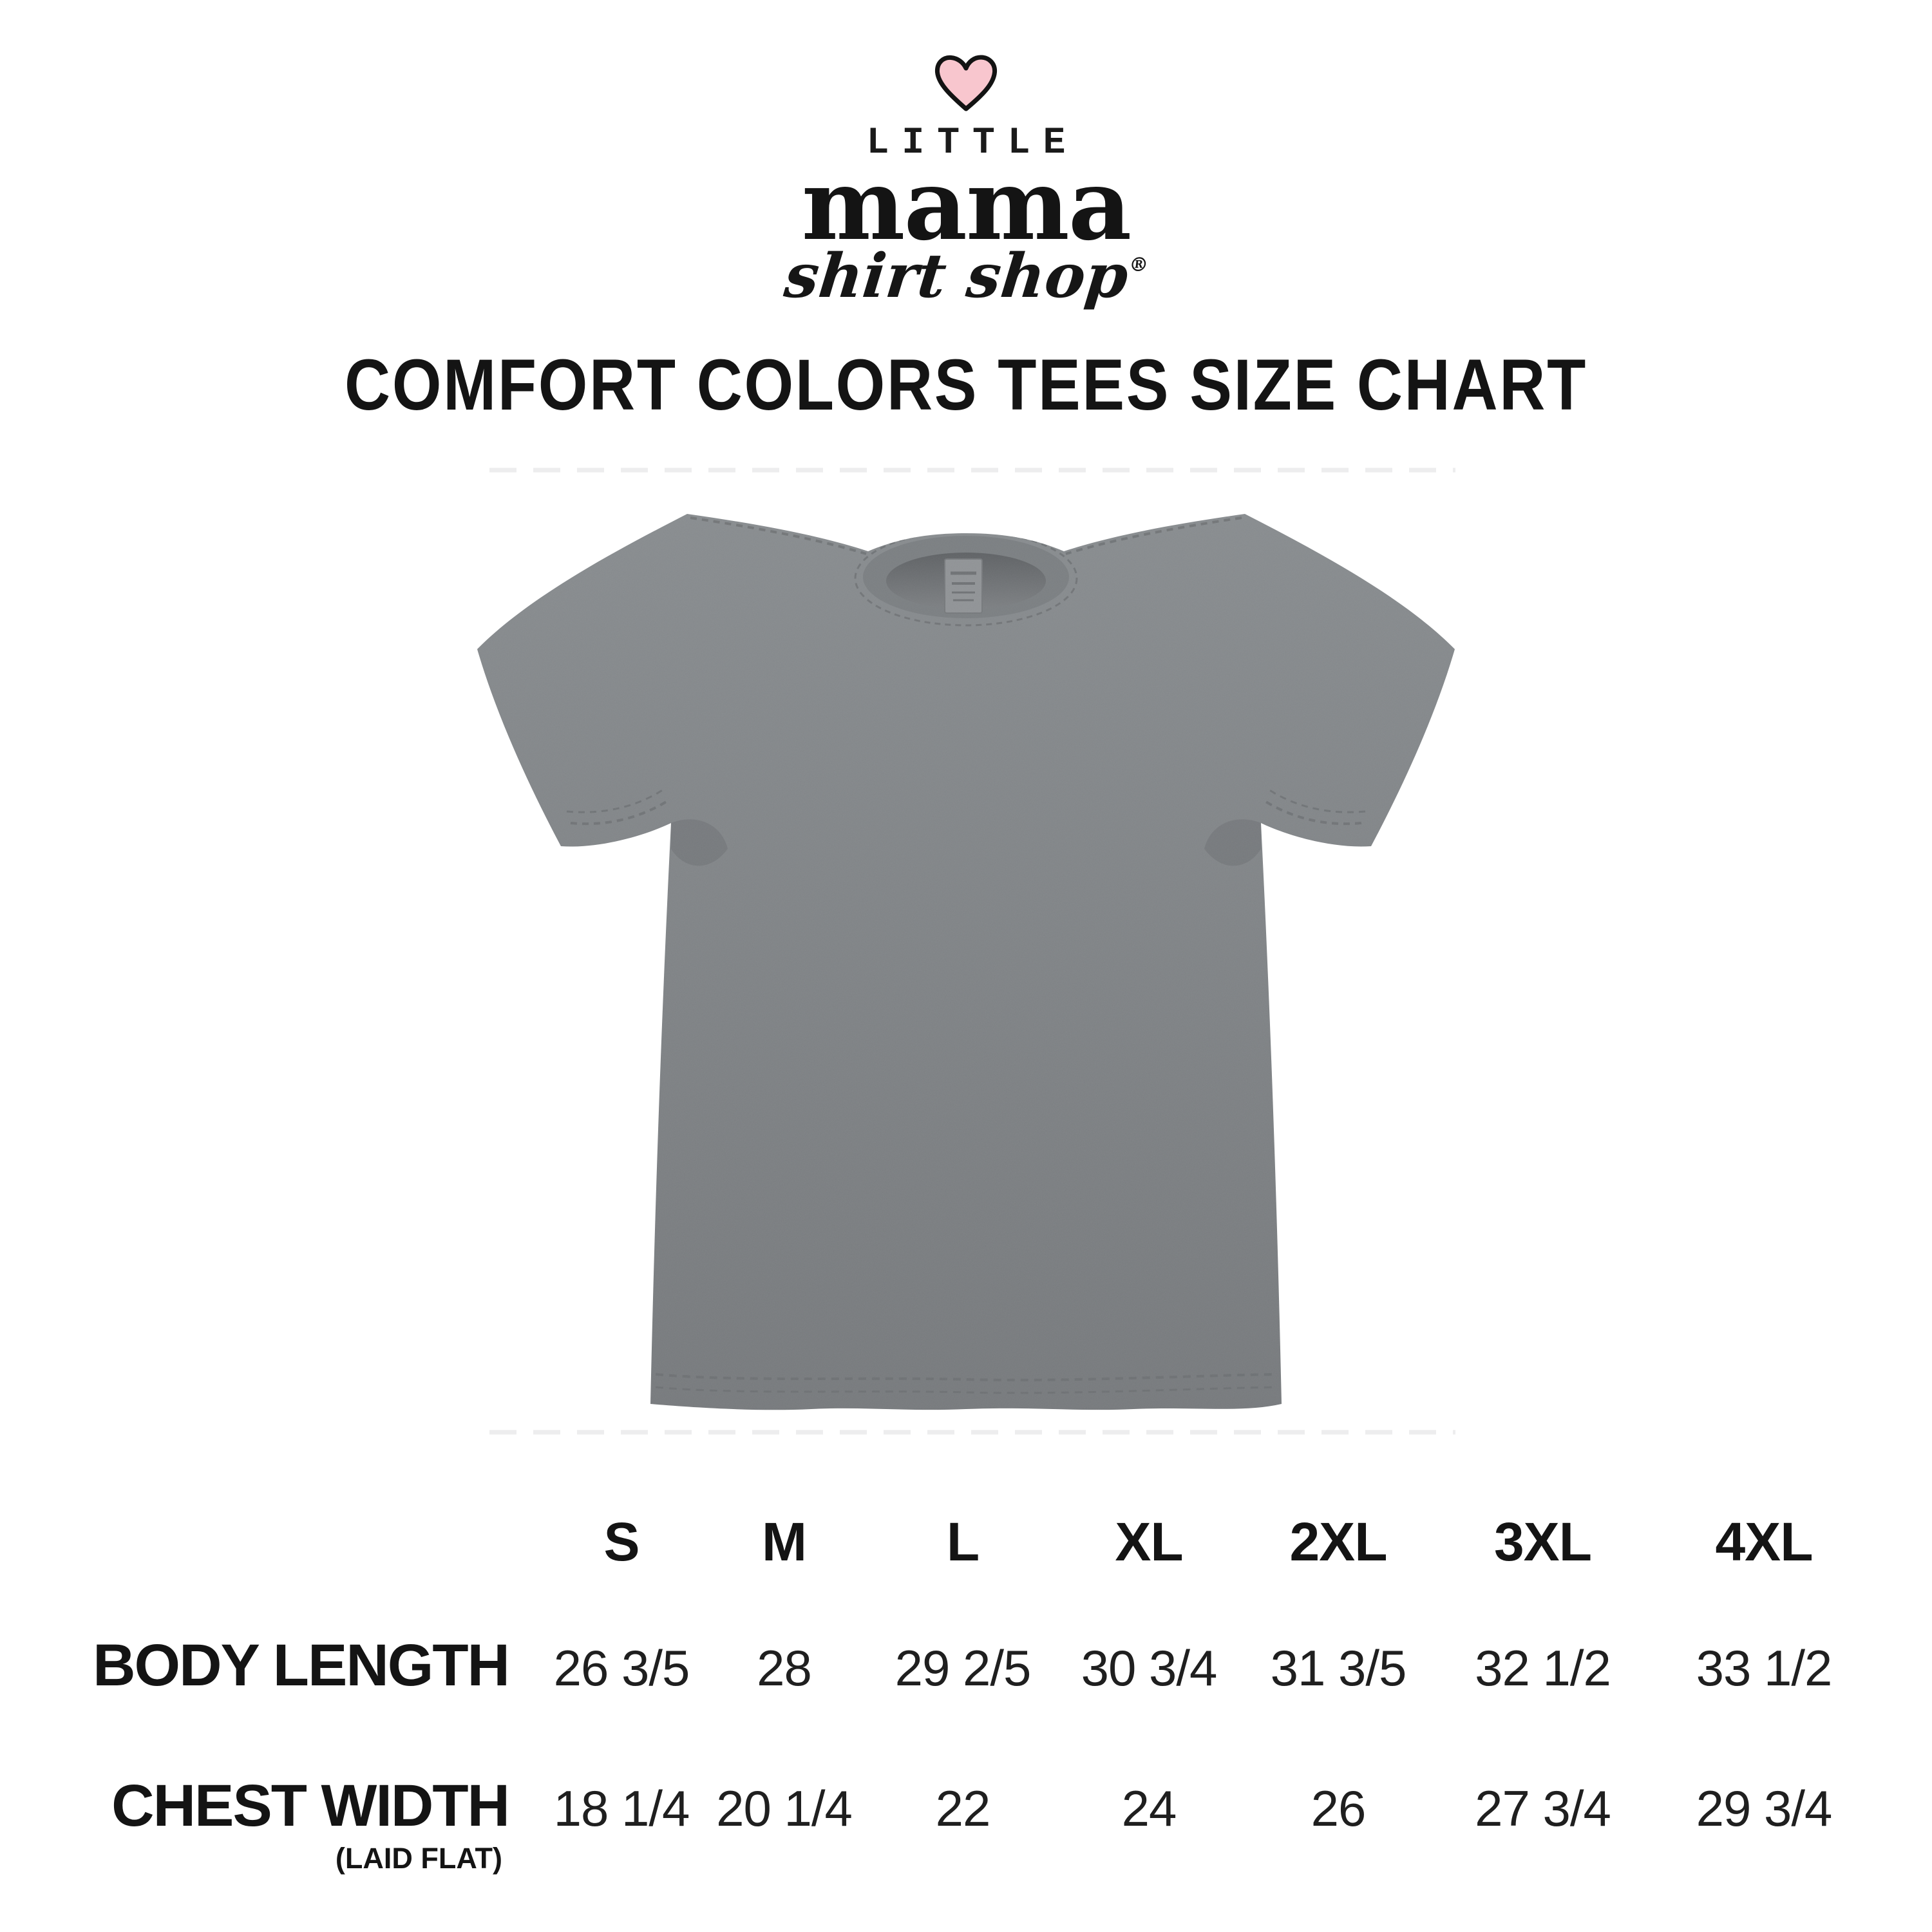 This screenshot has height=1932, width=1932. I want to click on body-length-label: BODY LENGTH, so click(301, 1665).